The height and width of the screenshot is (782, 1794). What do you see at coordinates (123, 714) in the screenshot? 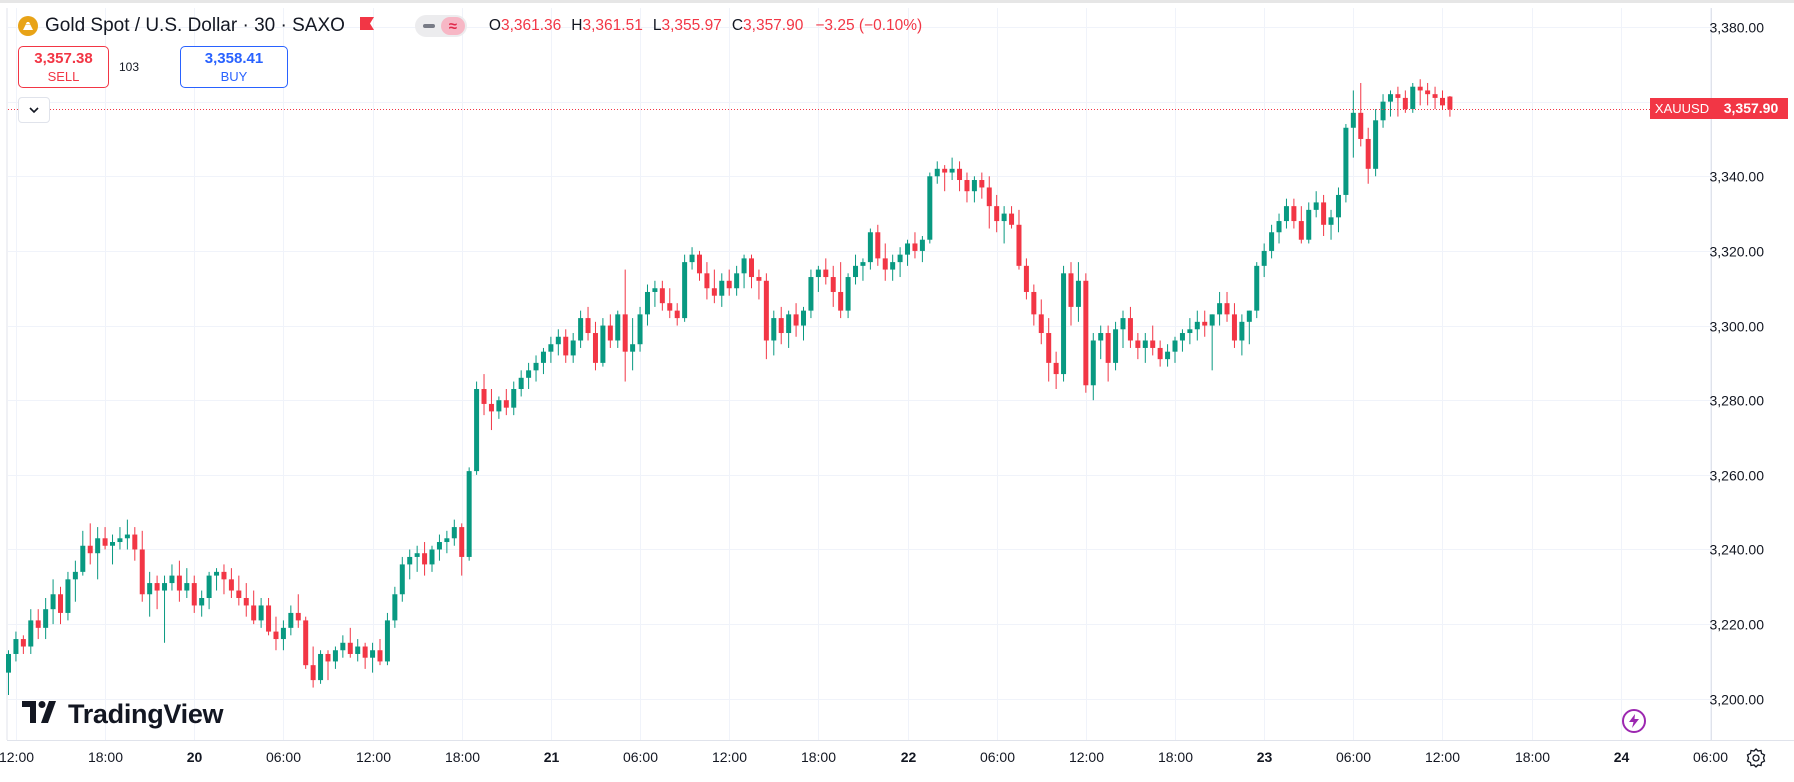
I see `tradingview-logo: TradingView` at bounding box center [123, 714].